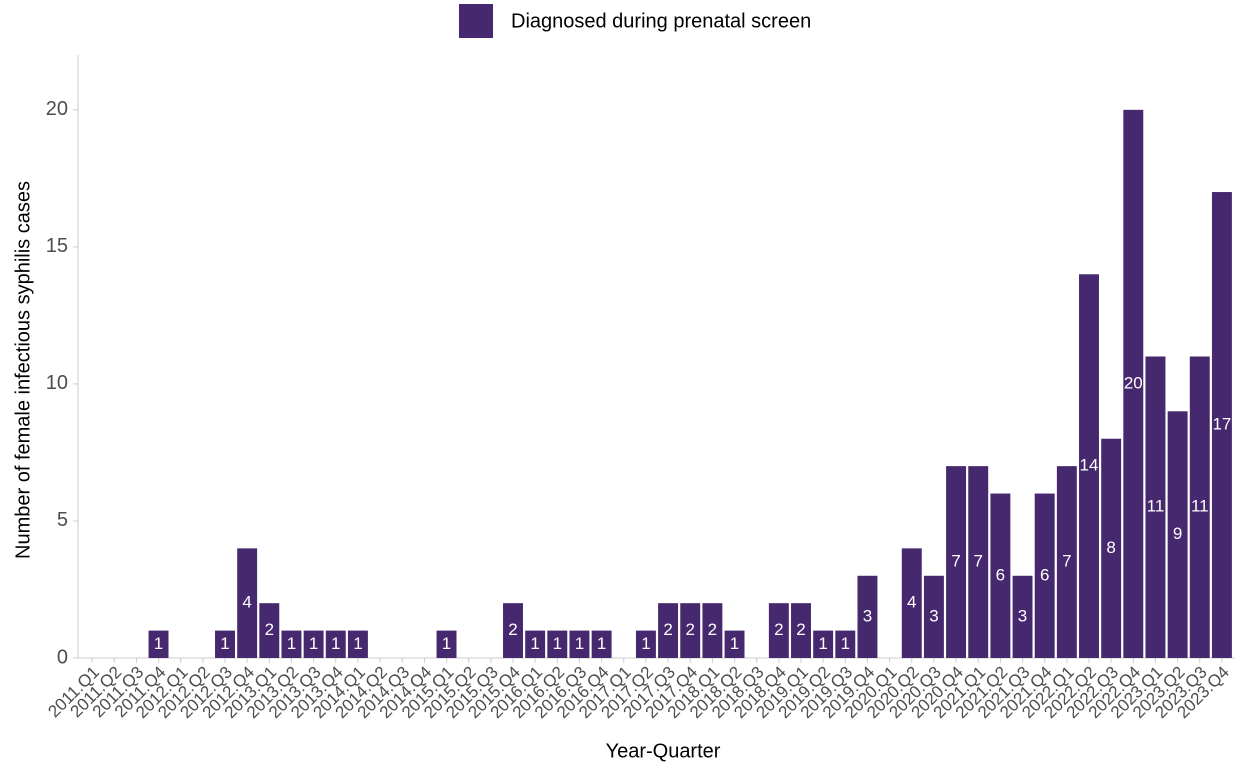  Describe the element at coordinates (57, 109) in the screenshot. I see `y-tick-label: 20` at that location.